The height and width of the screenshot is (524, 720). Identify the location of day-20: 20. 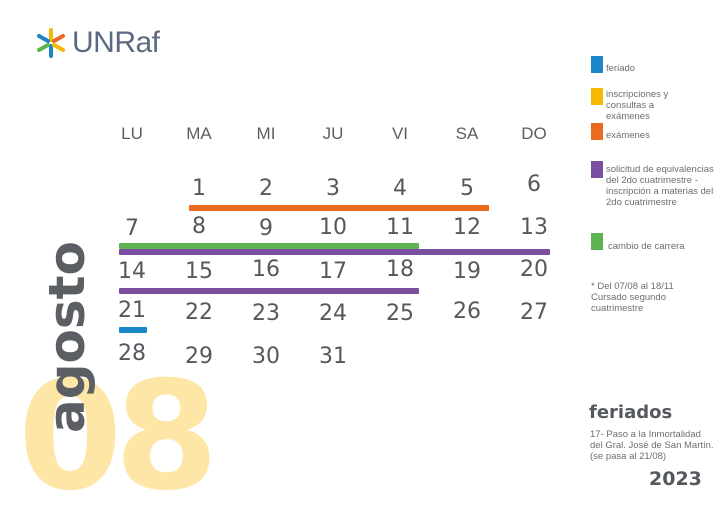
(534, 269).